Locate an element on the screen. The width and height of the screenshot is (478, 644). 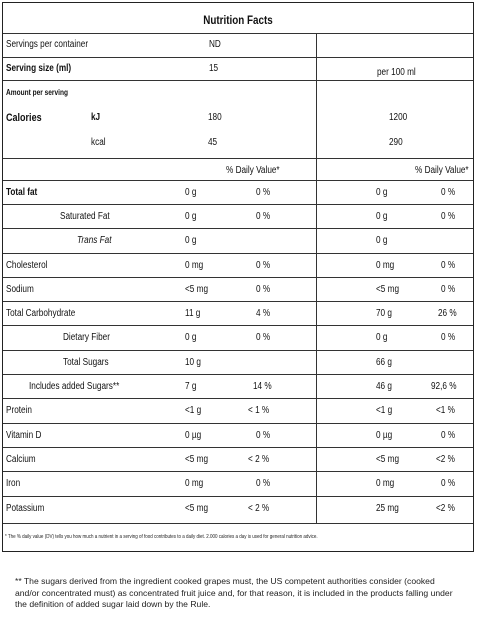
column-divider is located at coordinates (316, 278).